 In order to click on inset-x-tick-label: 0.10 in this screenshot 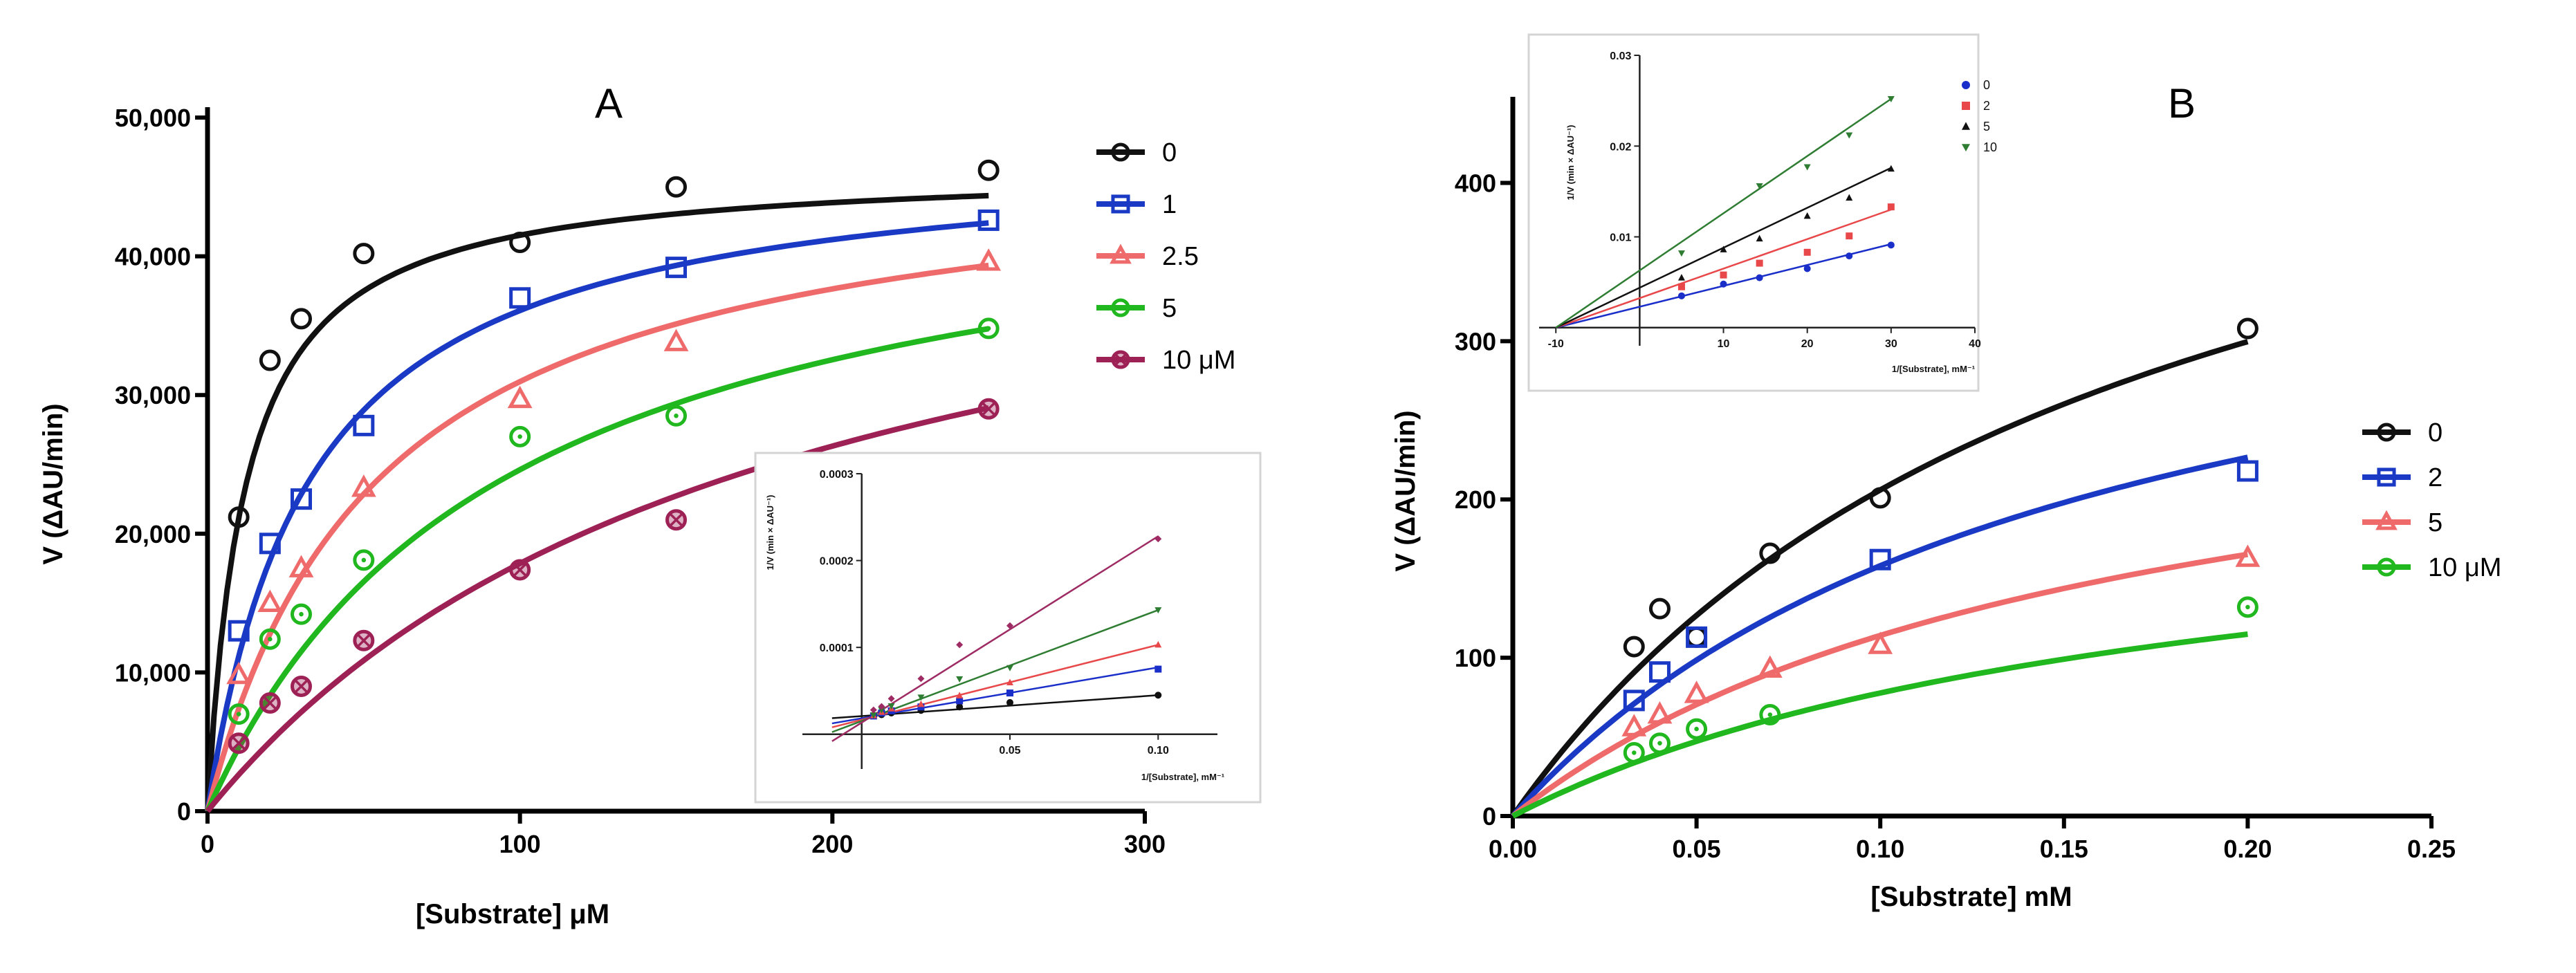, I will do `click(1158, 751)`.